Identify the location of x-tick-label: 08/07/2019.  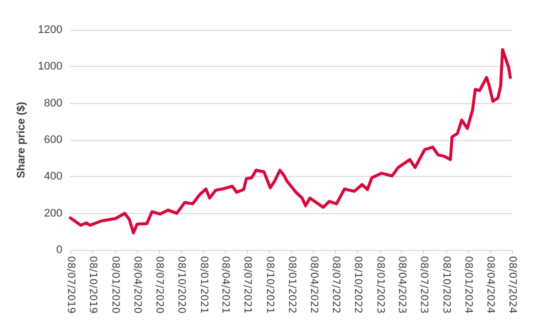
(70, 285).